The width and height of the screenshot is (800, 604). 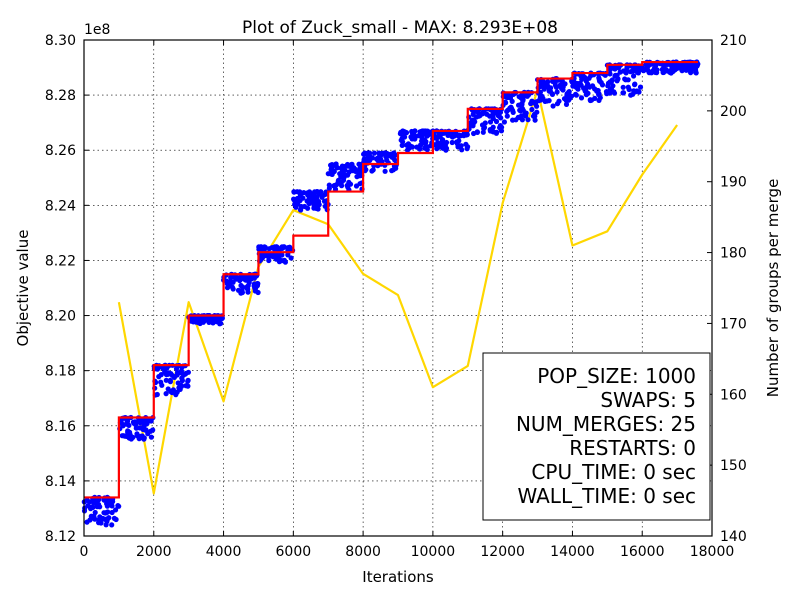 What do you see at coordinates (606, 424) in the screenshot?
I see `info-line-num-merges: NUM_MERGES: 25` at bounding box center [606, 424].